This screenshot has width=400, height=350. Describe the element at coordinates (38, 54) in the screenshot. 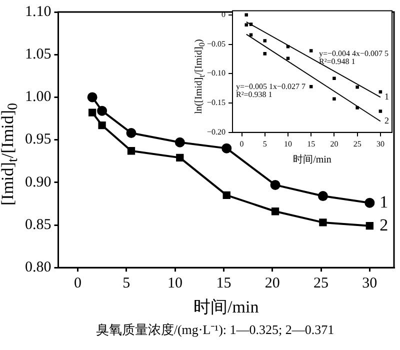

I see `y-tick-label: 1.05` at that location.